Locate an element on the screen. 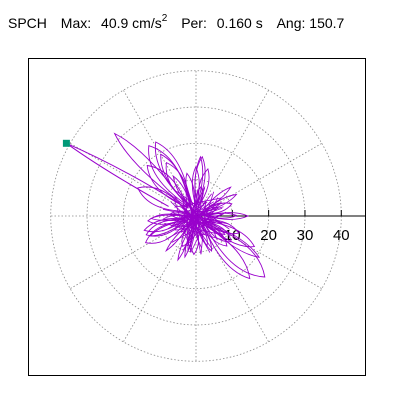 This screenshot has height=400, width=400. max-value-exponent: 2 is located at coordinates (164, 18).